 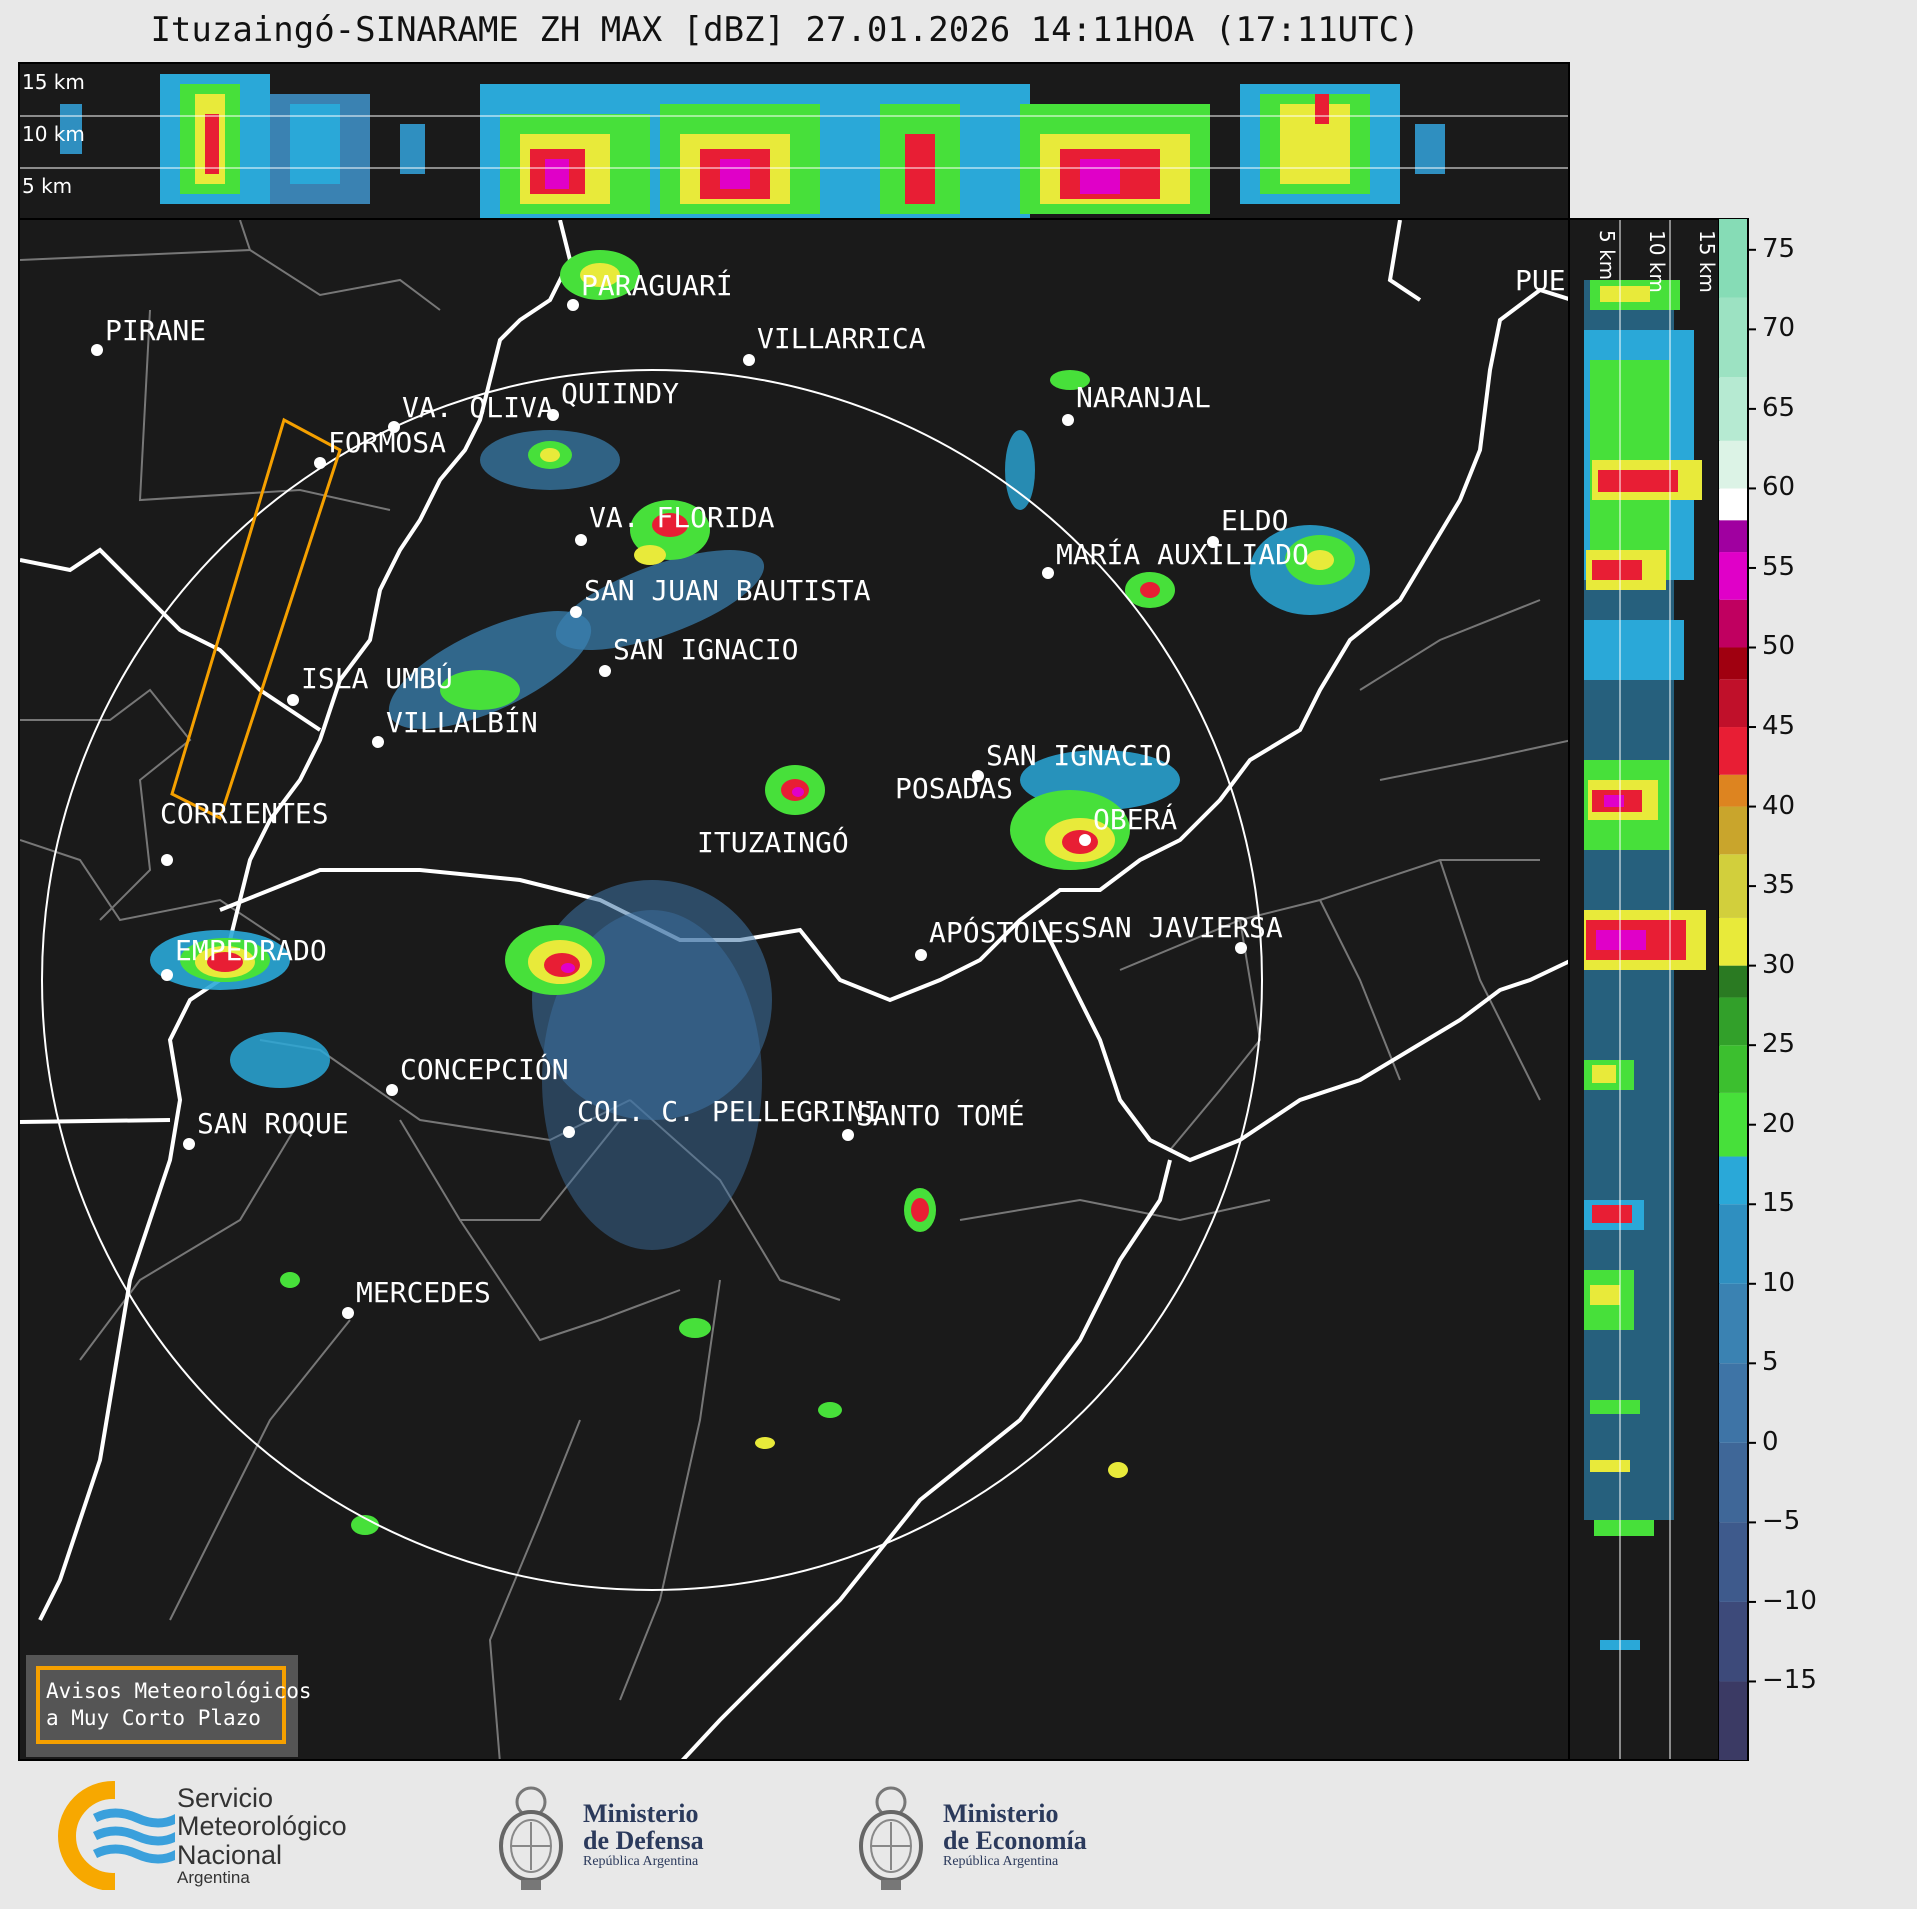 I want to click on colorbar-tick-label: 20, so click(x=1779, y=1123).